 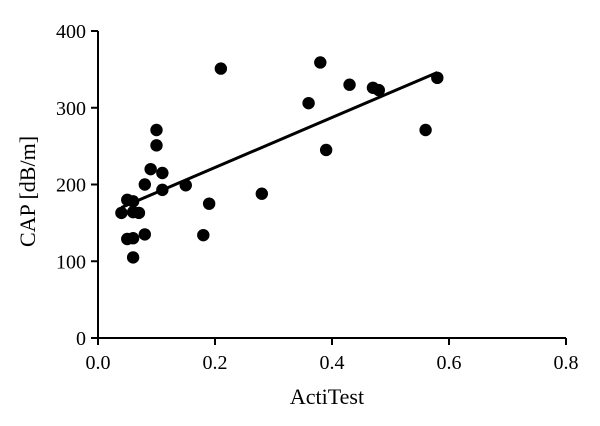 I want to click on x-tick-label: 0.0, so click(x=98, y=363).